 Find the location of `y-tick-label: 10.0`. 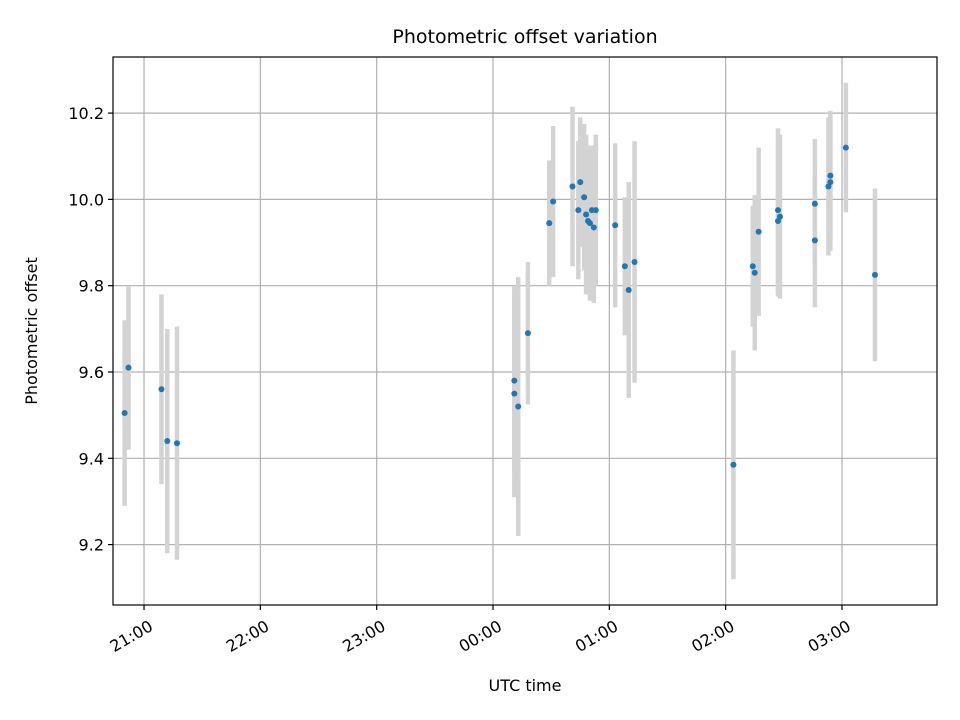

y-tick-label: 10.0 is located at coordinates (86, 199).